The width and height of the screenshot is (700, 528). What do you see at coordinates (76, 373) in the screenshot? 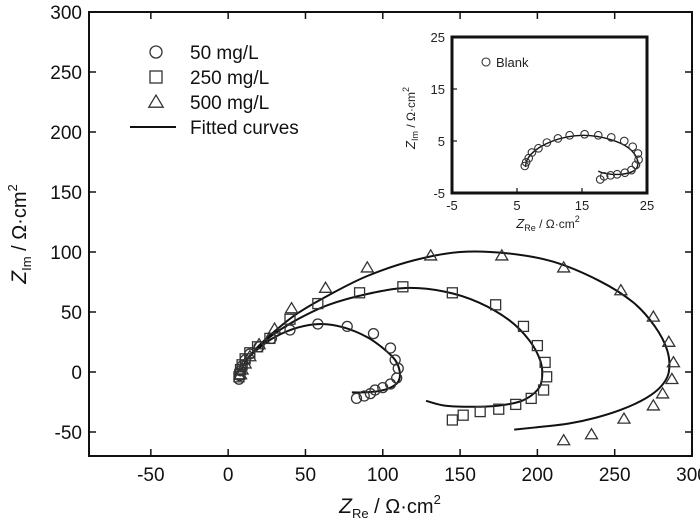
I see `y-tick-label: 0` at bounding box center [76, 373].